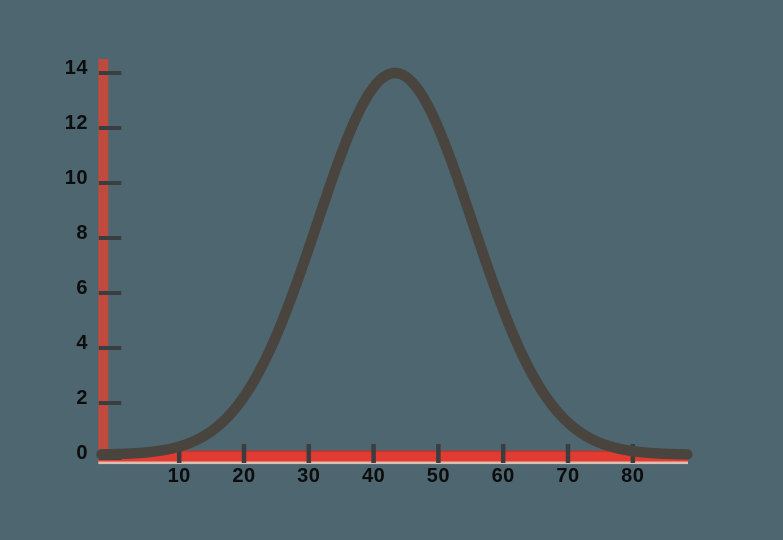  What do you see at coordinates (244, 476) in the screenshot?
I see `x-tick-label: 20` at bounding box center [244, 476].